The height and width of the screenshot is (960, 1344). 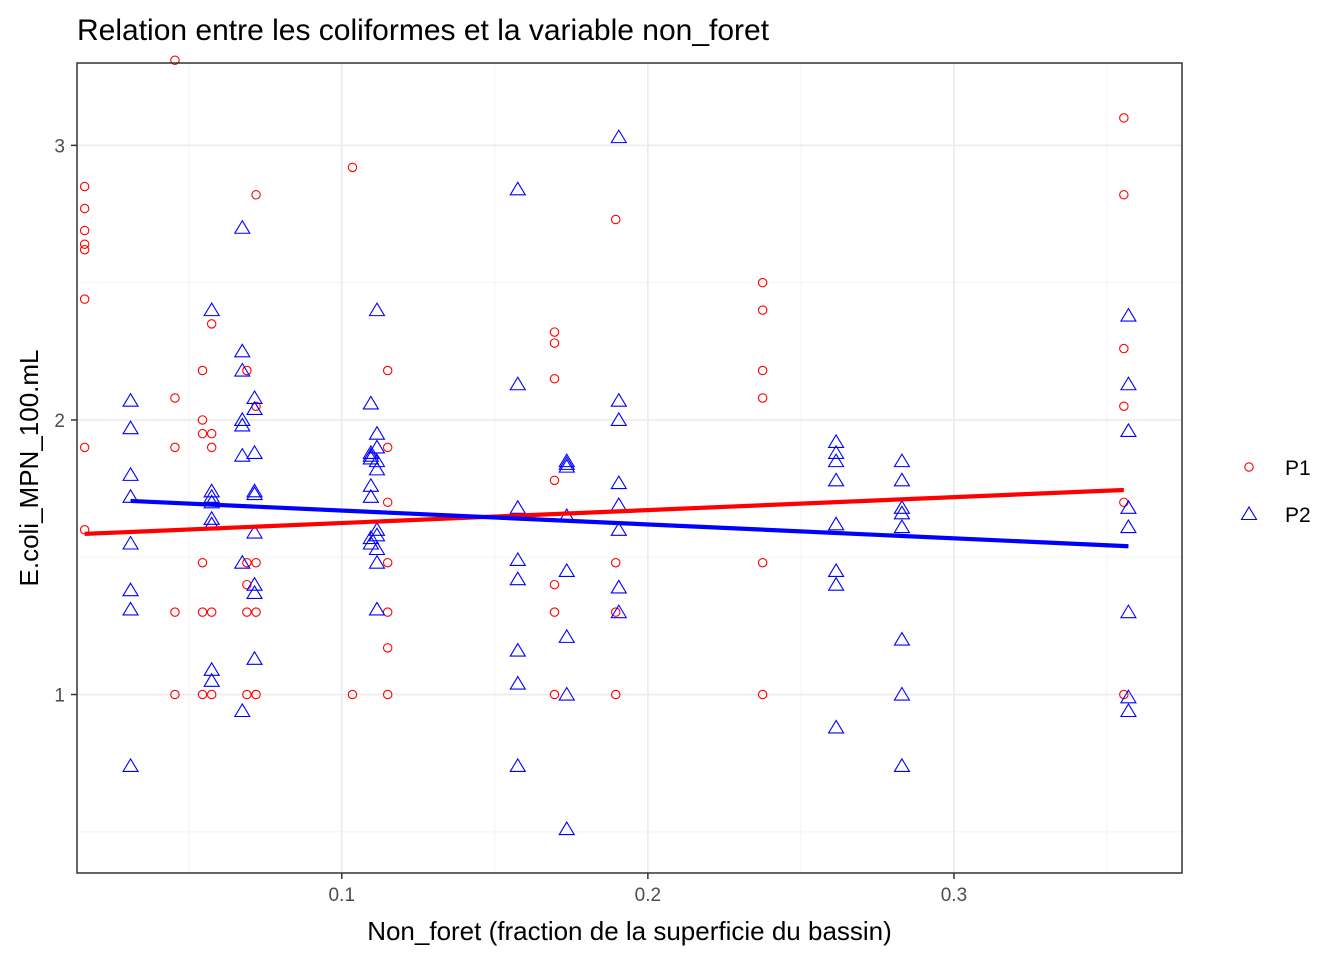 I want to click on legend-item-p2: P2, so click(x=1275, y=515).